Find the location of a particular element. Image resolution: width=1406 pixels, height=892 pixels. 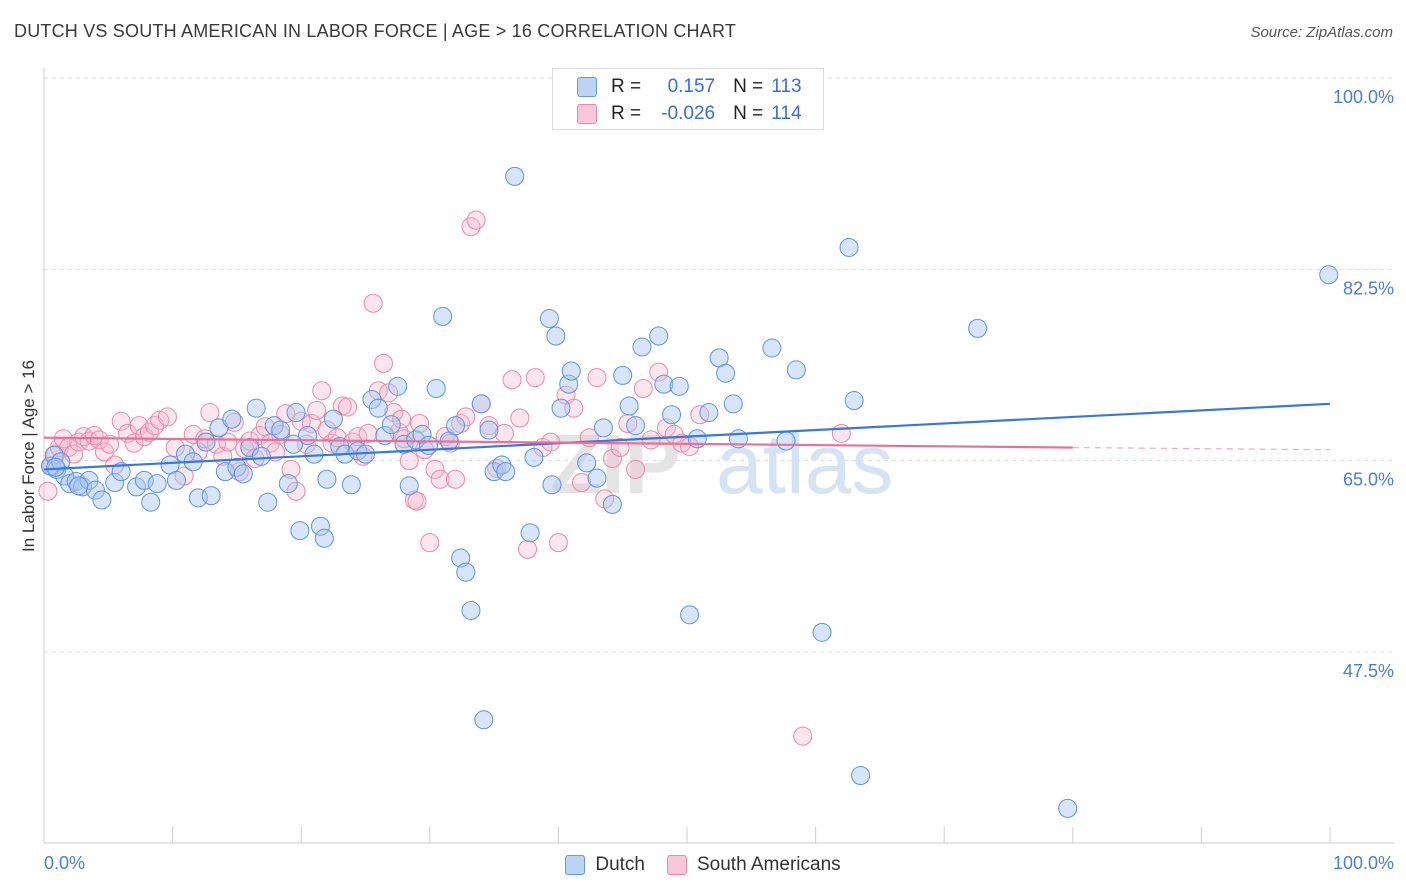

dutch-n-value: 113 is located at coordinates (786, 86).